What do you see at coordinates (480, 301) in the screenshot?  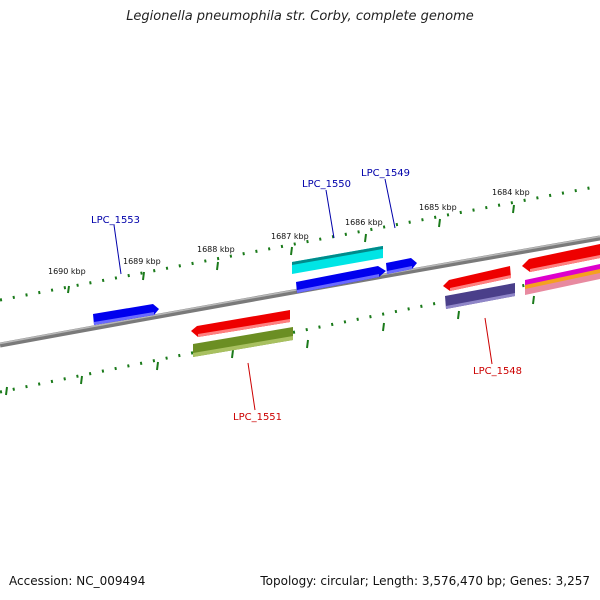 I see `cds-lpc-1548-shade` at bounding box center [480, 301].